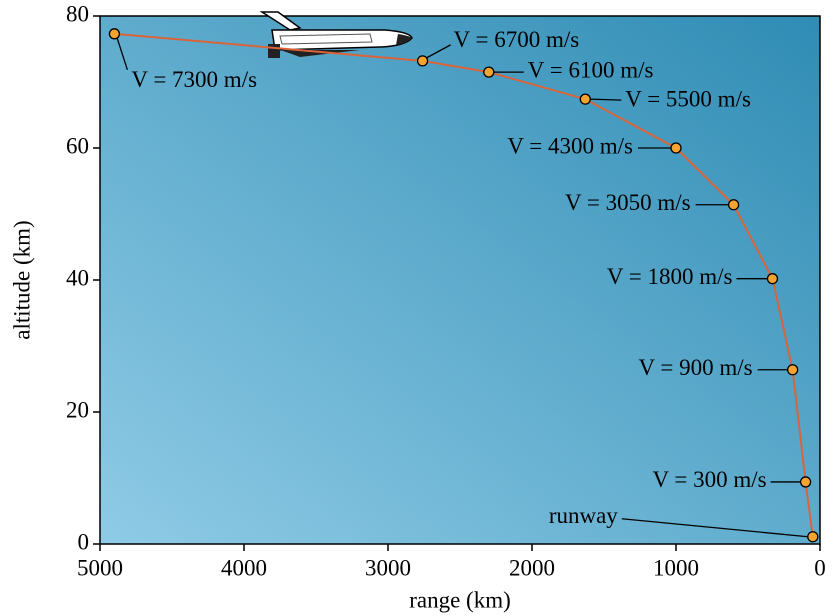 The width and height of the screenshot is (834, 616). What do you see at coordinates (460, 599) in the screenshot?
I see `x-axis-label: range (km)` at bounding box center [460, 599].